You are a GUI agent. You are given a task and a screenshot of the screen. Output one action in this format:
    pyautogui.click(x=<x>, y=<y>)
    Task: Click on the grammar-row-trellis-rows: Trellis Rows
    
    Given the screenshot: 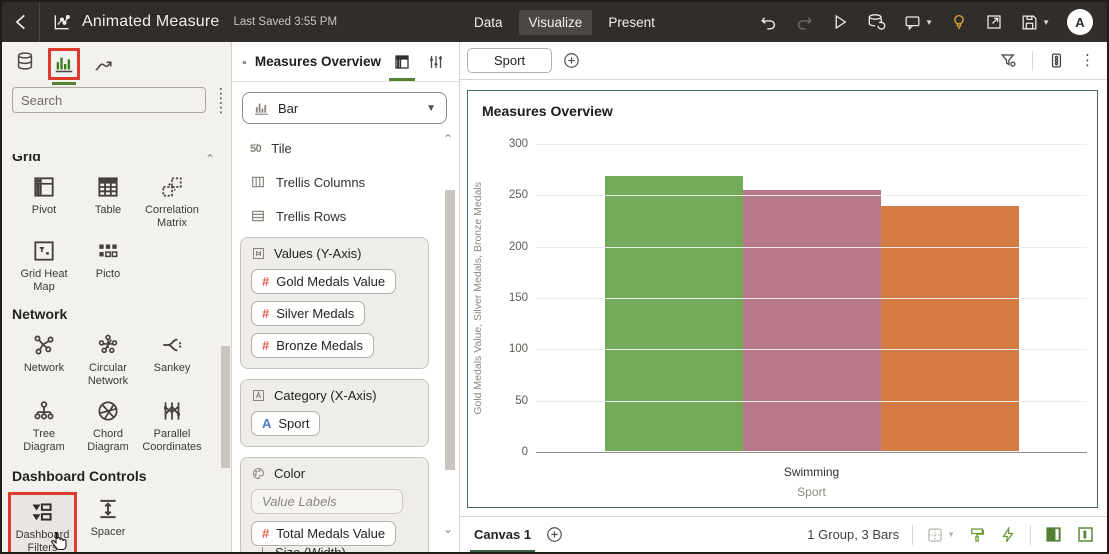 What is the action you would take?
    pyautogui.click(x=345, y=216)
    